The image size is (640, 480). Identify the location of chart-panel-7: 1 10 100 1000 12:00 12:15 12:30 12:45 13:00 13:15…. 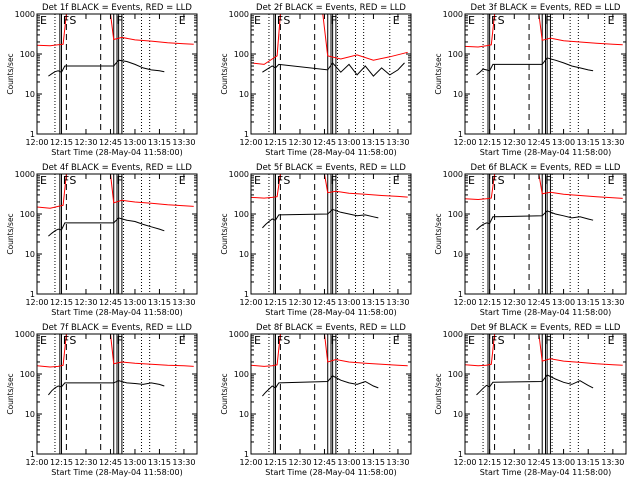
(102, 400).